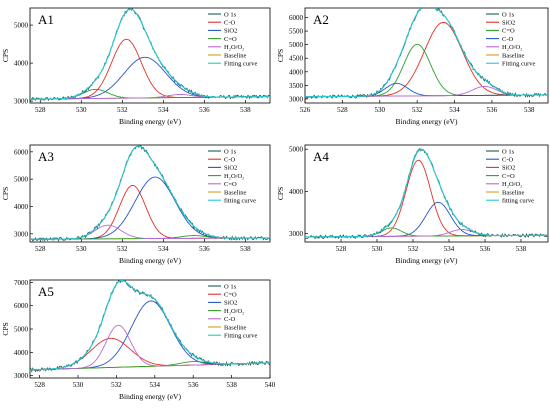 The image size is (550, 415). Describe the element at coordinates (270, 385) in the screenshot. I see `x-tick-label: 540` at that location.